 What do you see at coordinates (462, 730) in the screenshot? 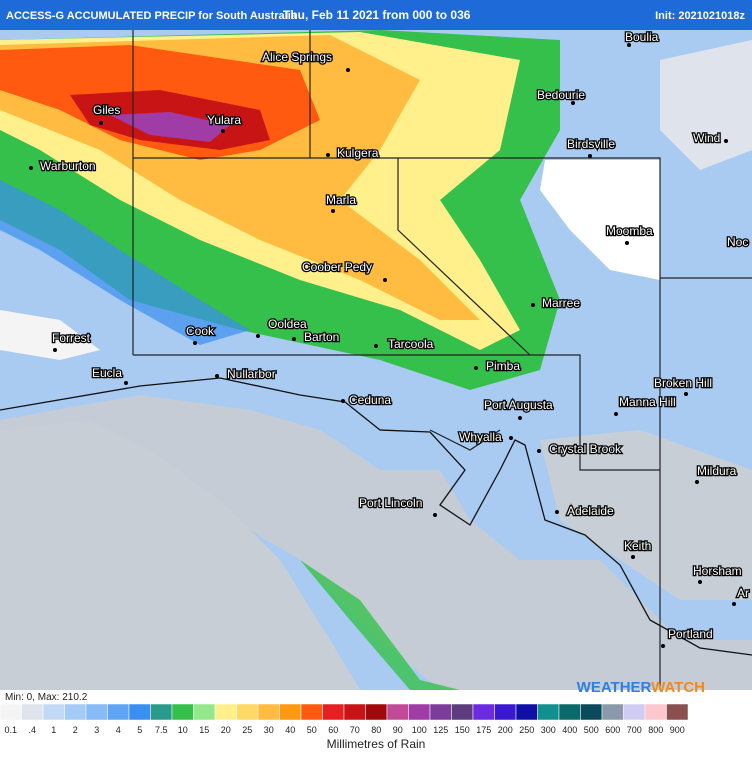
I see `legend-label: 150` at bounding box center [462, 730].